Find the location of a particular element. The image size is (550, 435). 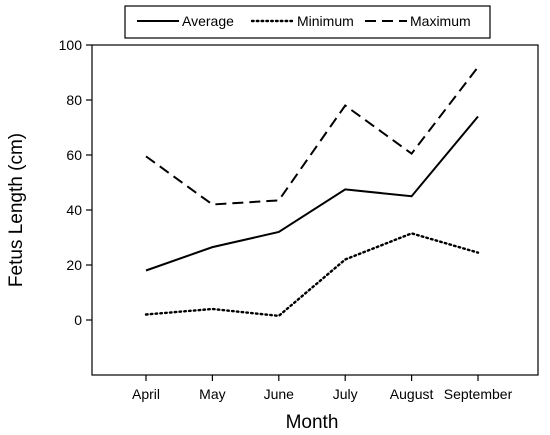

x-tick-label: June is located at coordinates (279, 394).